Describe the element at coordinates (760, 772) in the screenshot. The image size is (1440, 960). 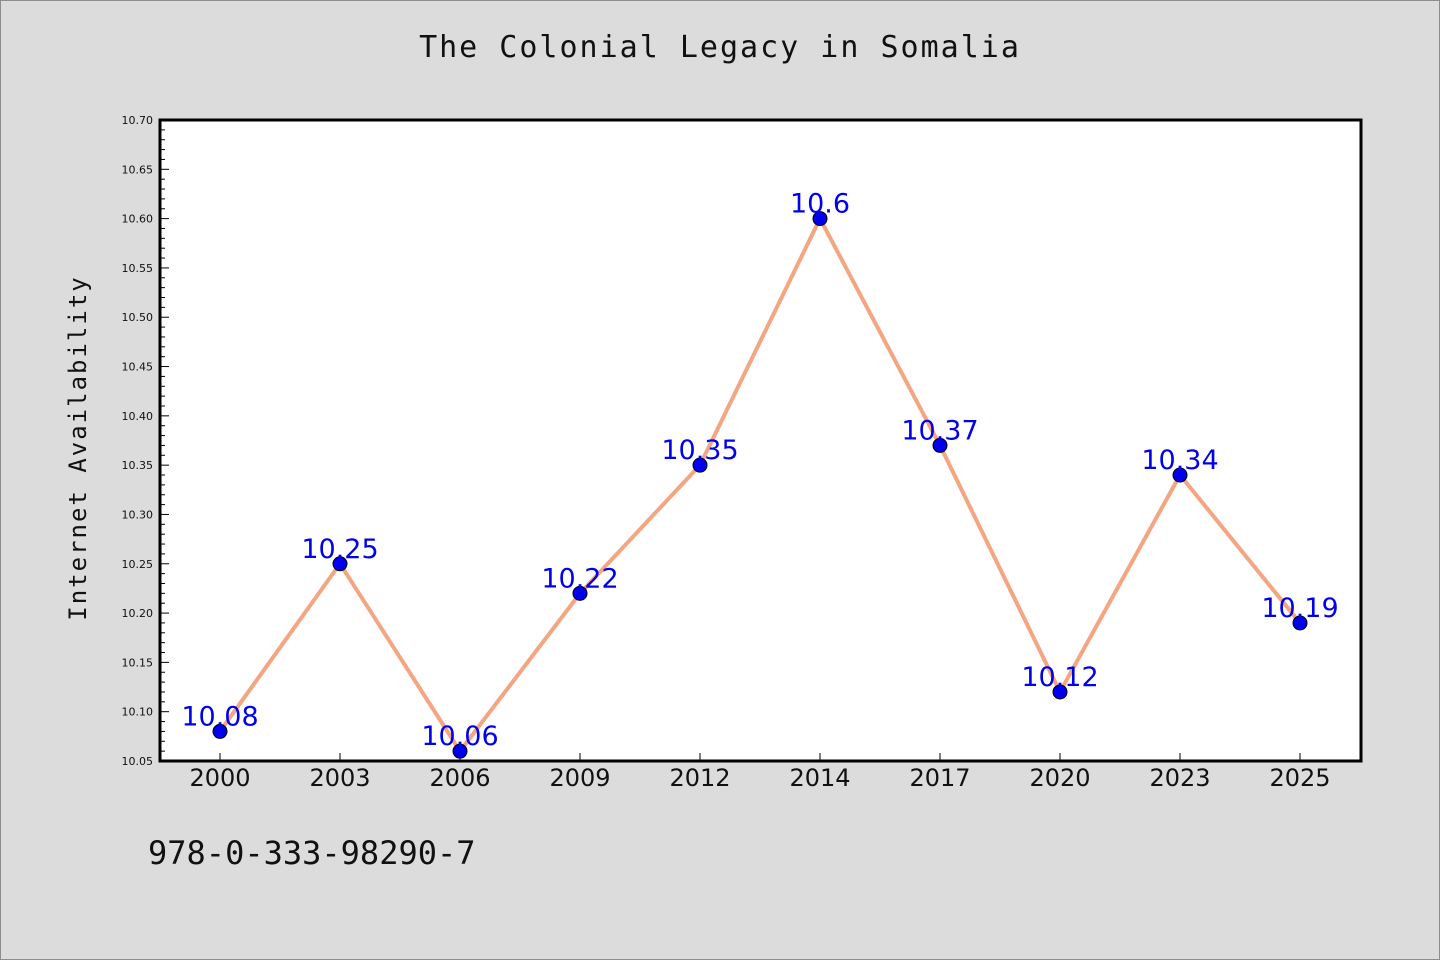
I see `x-axis-ticks: 2000 2003 2006 2009 2012 2014 2017 2020 2023 2025` at that location.